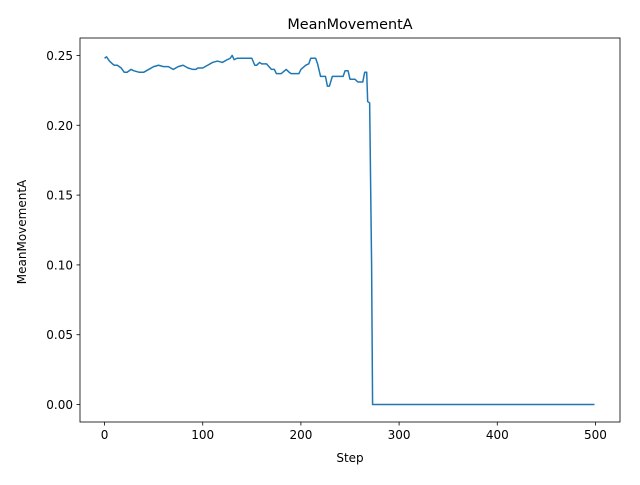 The width and height of the screenshot is (640, 485). Describe the element at coordinates (595, 435) in the screenshot. I see `x-tick-label: 500` at that location.